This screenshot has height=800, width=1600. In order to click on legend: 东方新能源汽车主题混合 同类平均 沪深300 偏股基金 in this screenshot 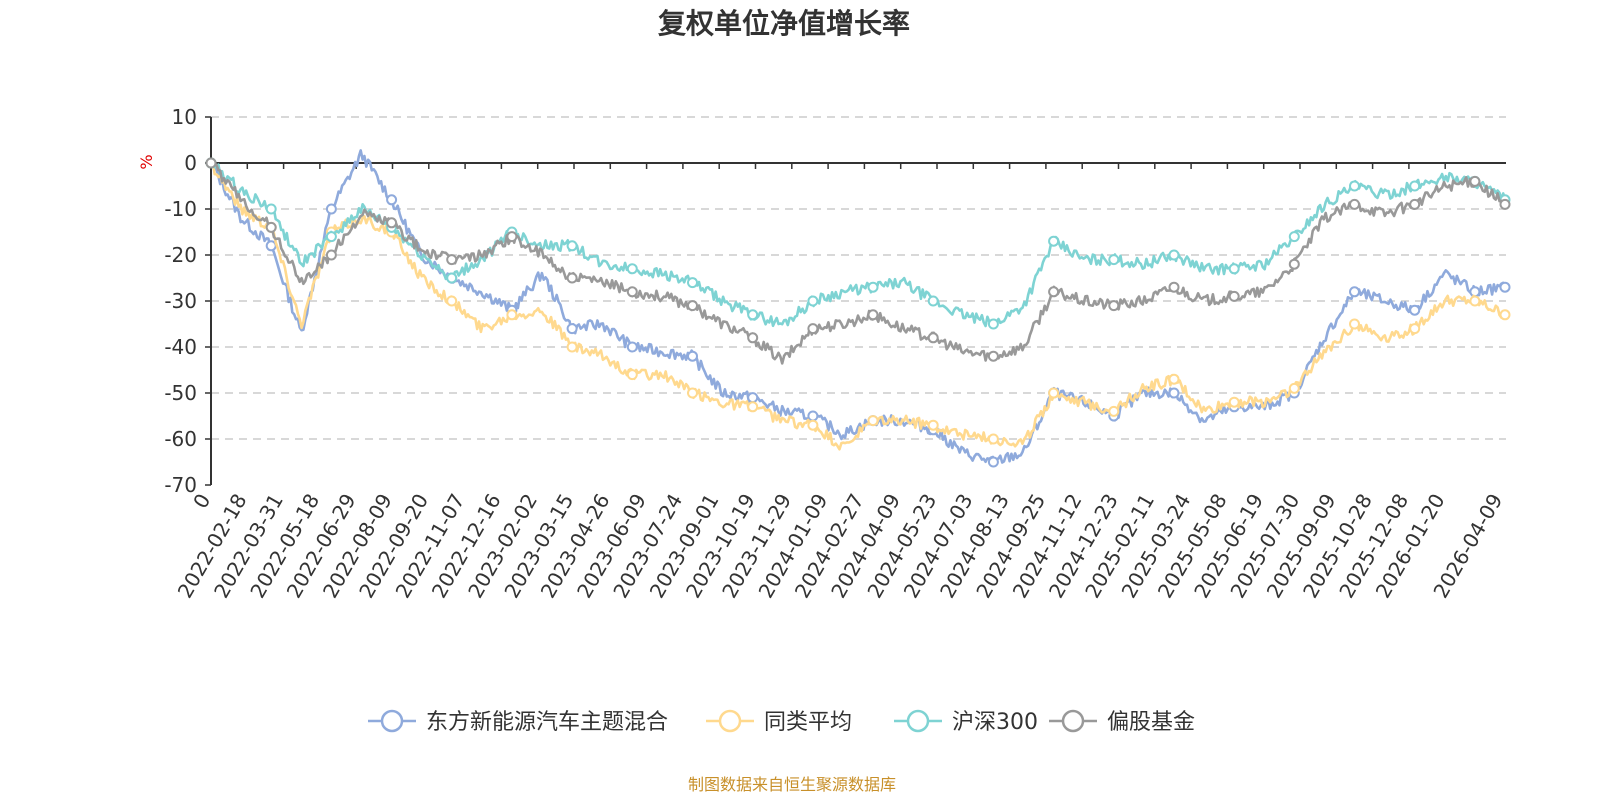, I will do `click(781, 722)`.